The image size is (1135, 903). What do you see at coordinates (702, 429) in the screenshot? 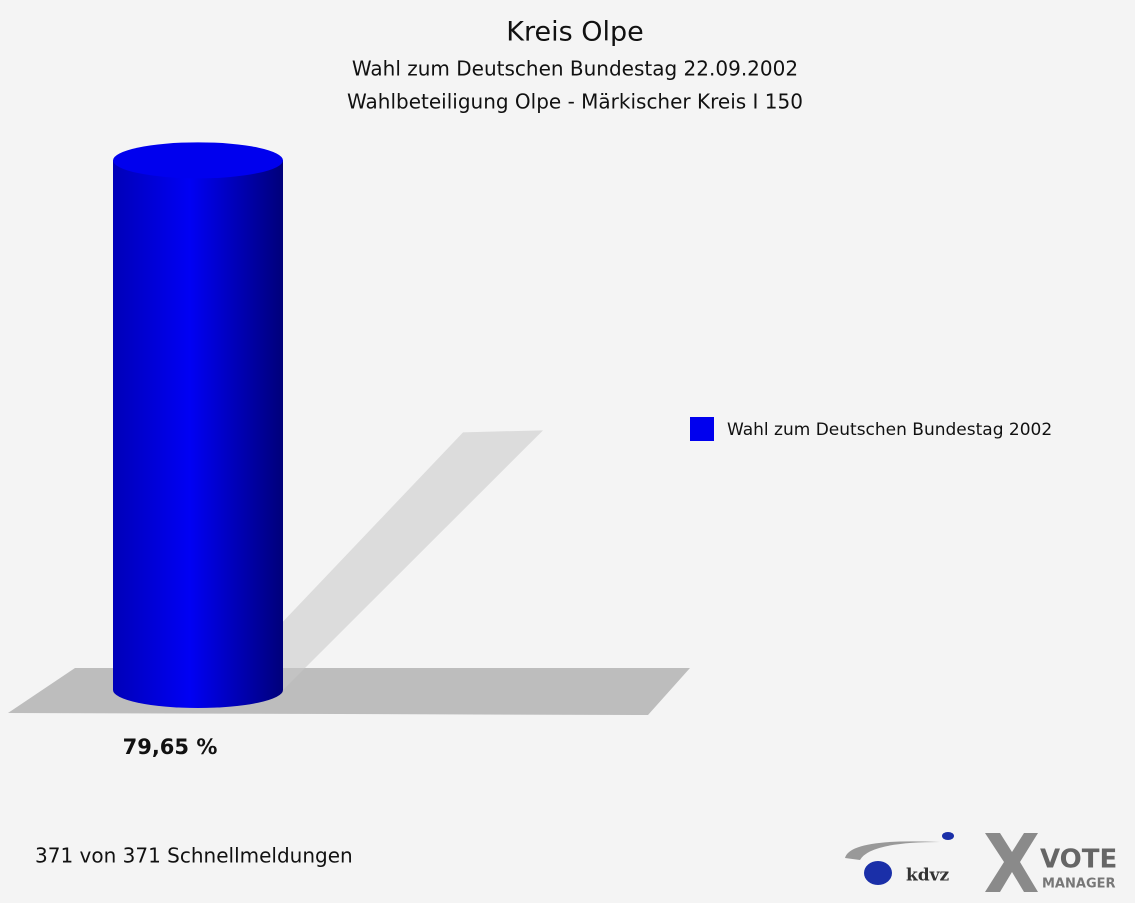
I see `legend-swatch` at bounding box center [702, 429].